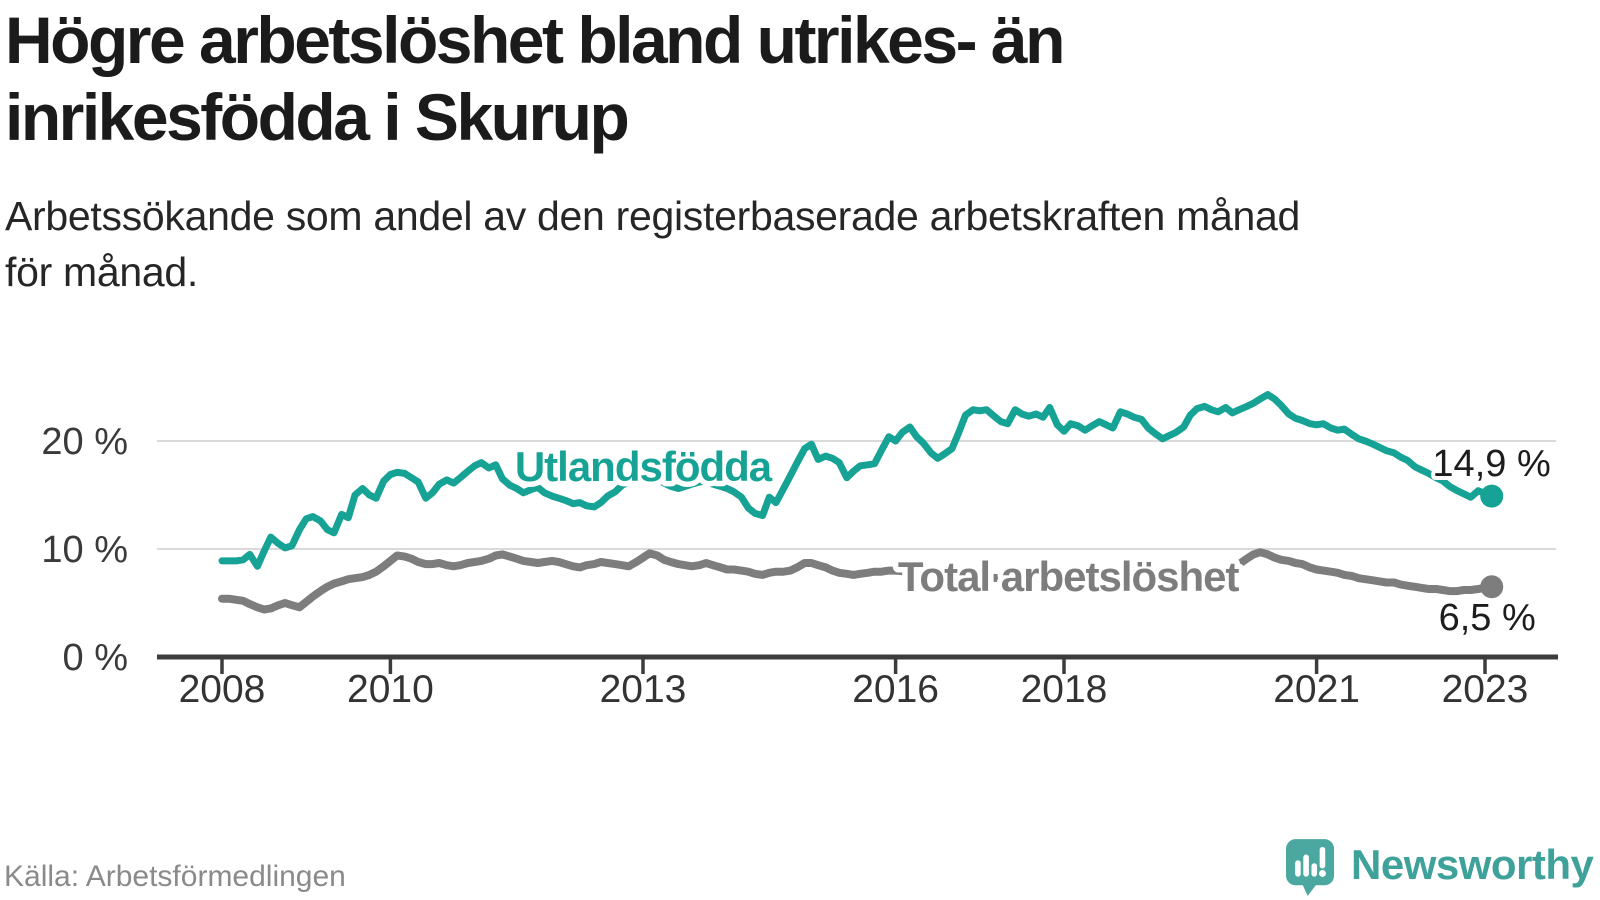 This screenshot has height=900, width=1600. I want to click on series-inline-label-total: Total arbetslöshet, so click(1069, 576).